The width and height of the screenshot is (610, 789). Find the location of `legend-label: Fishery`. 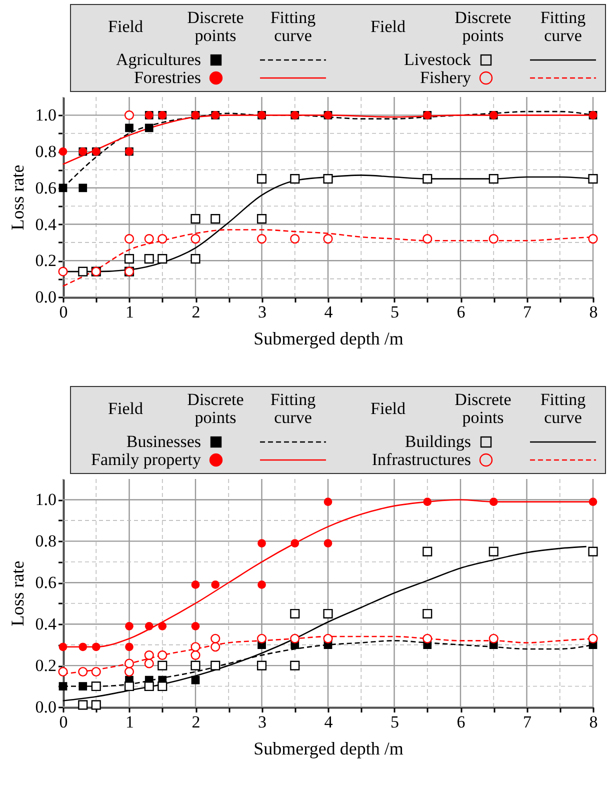

legend-label: Fishery is located at coordinates (445, 77).